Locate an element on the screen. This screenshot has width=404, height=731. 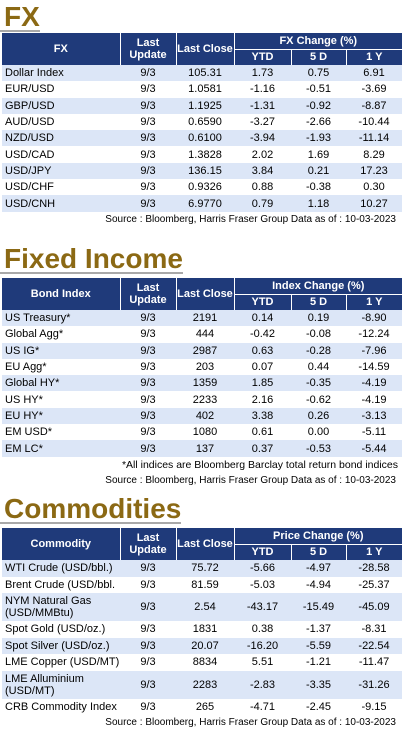
row-last-close: 2283 is located at coordinates (205, 684).